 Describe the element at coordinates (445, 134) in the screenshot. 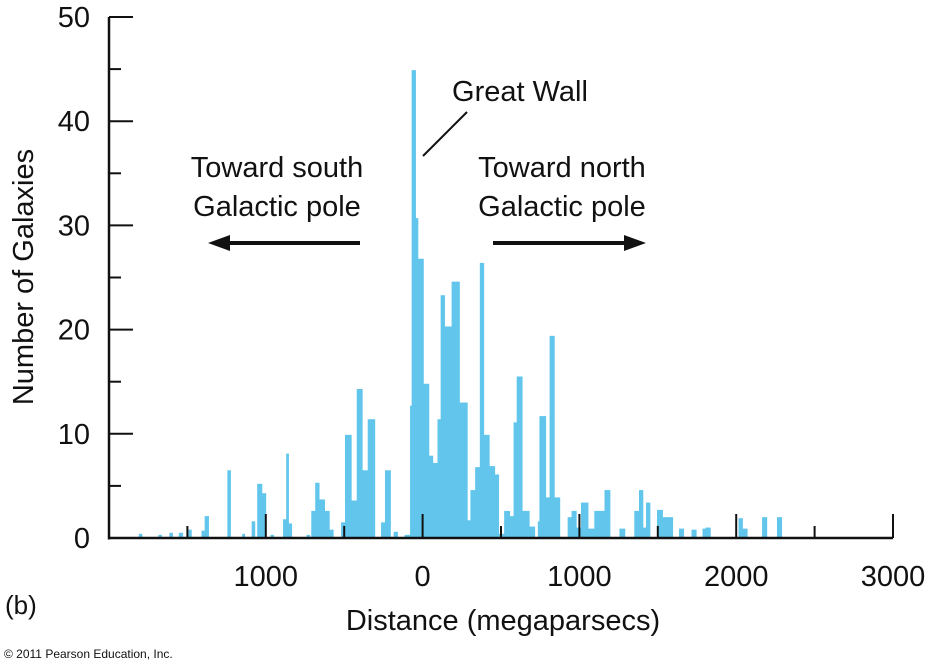

I see `great-wall-pointer` at that location.